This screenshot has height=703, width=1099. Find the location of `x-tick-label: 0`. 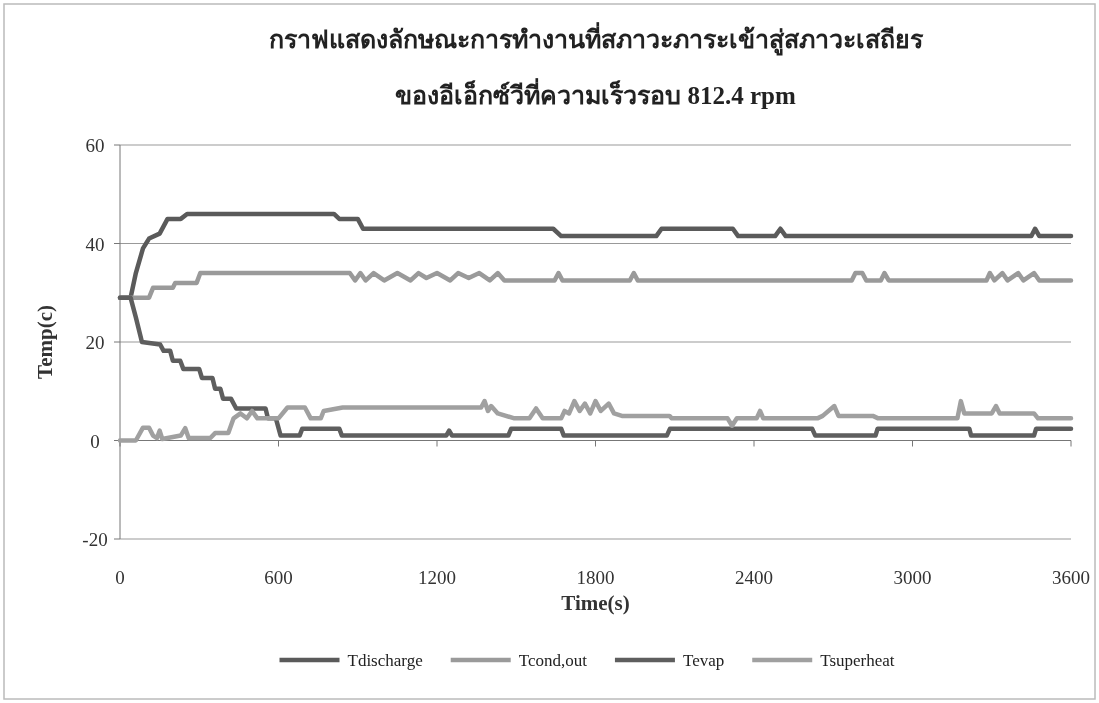

x-tick-label: 0 is located at coordinates (120, 577).